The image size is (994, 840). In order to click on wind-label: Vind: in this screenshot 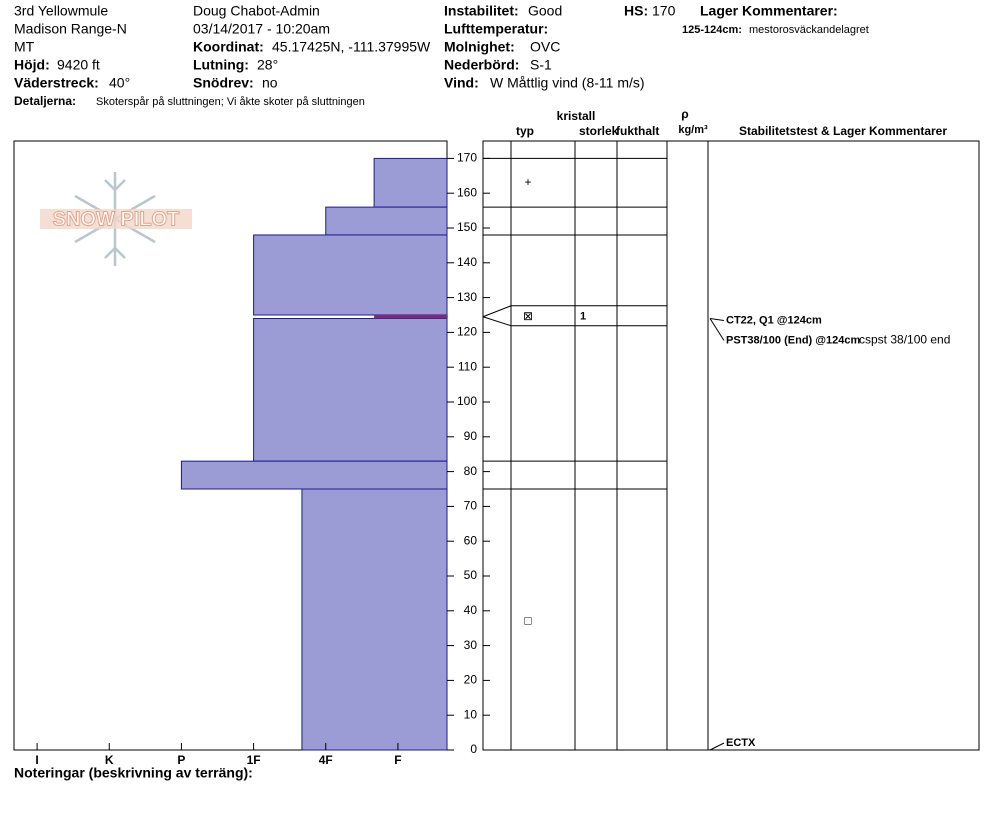, I will do `click(461, 83)`.